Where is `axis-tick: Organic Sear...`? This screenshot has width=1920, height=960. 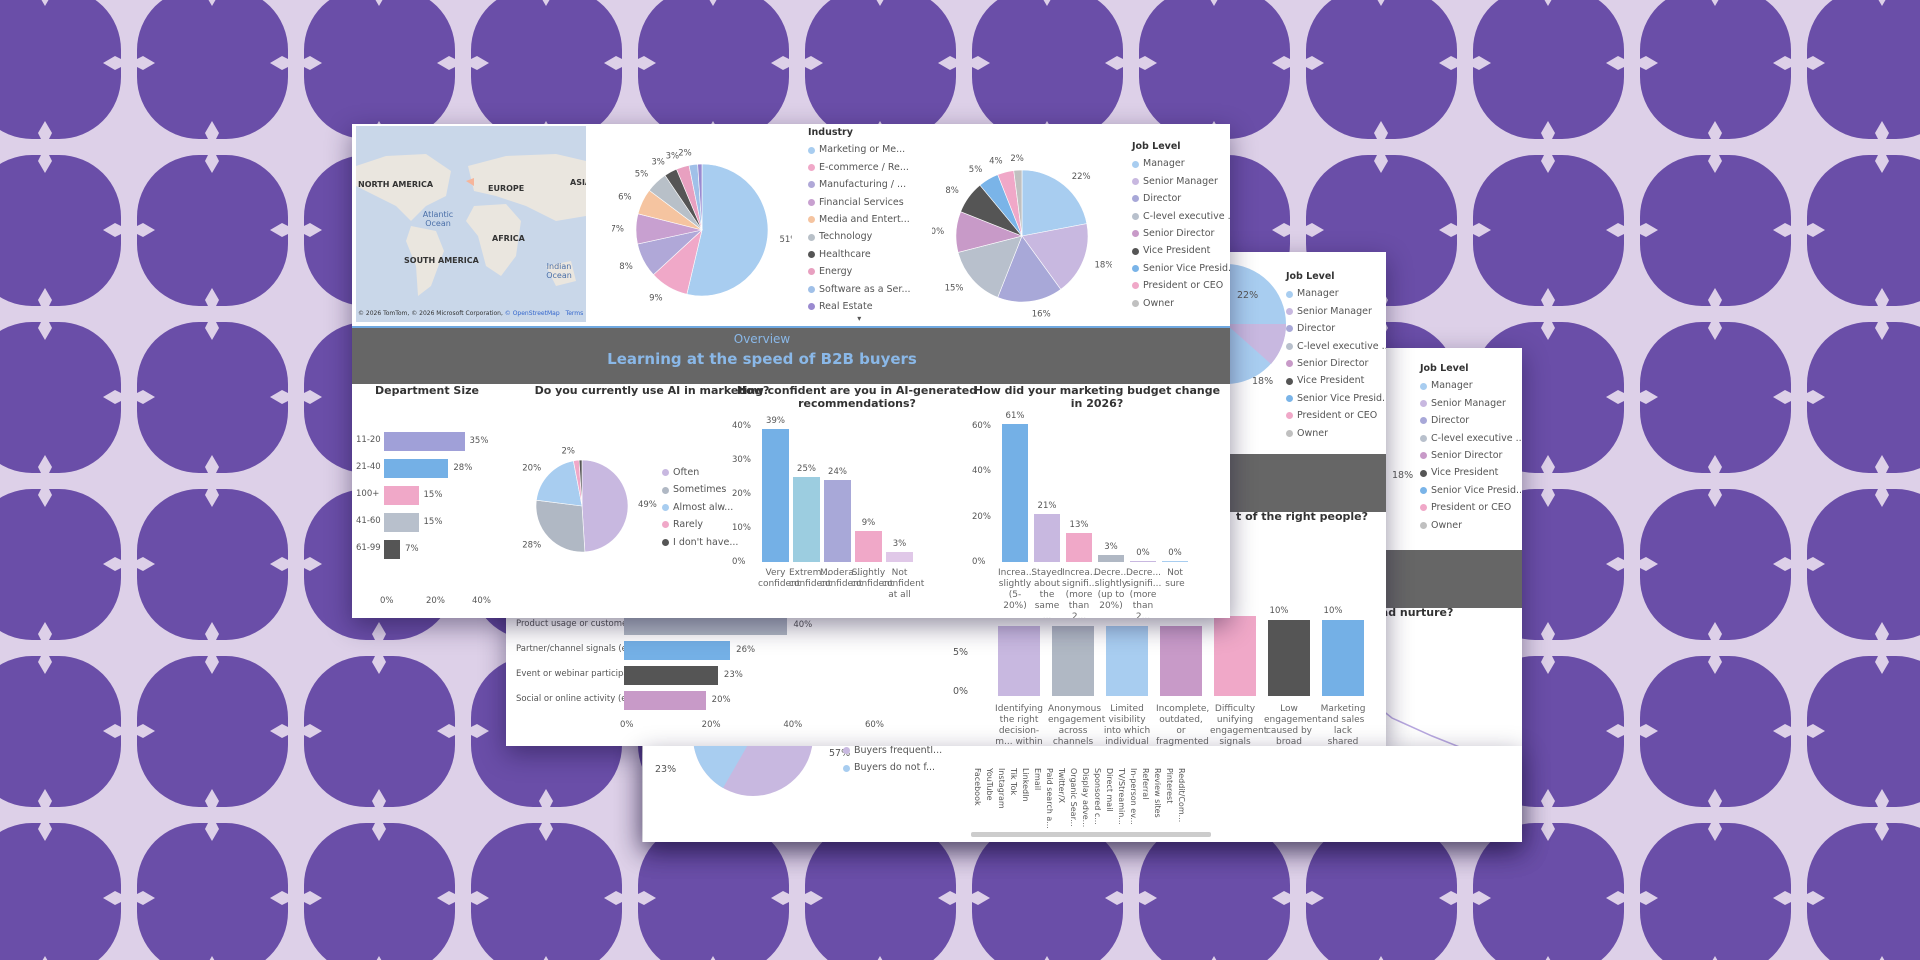 axis-tick: Organic Sear... is located at coordinates (1073, 797).